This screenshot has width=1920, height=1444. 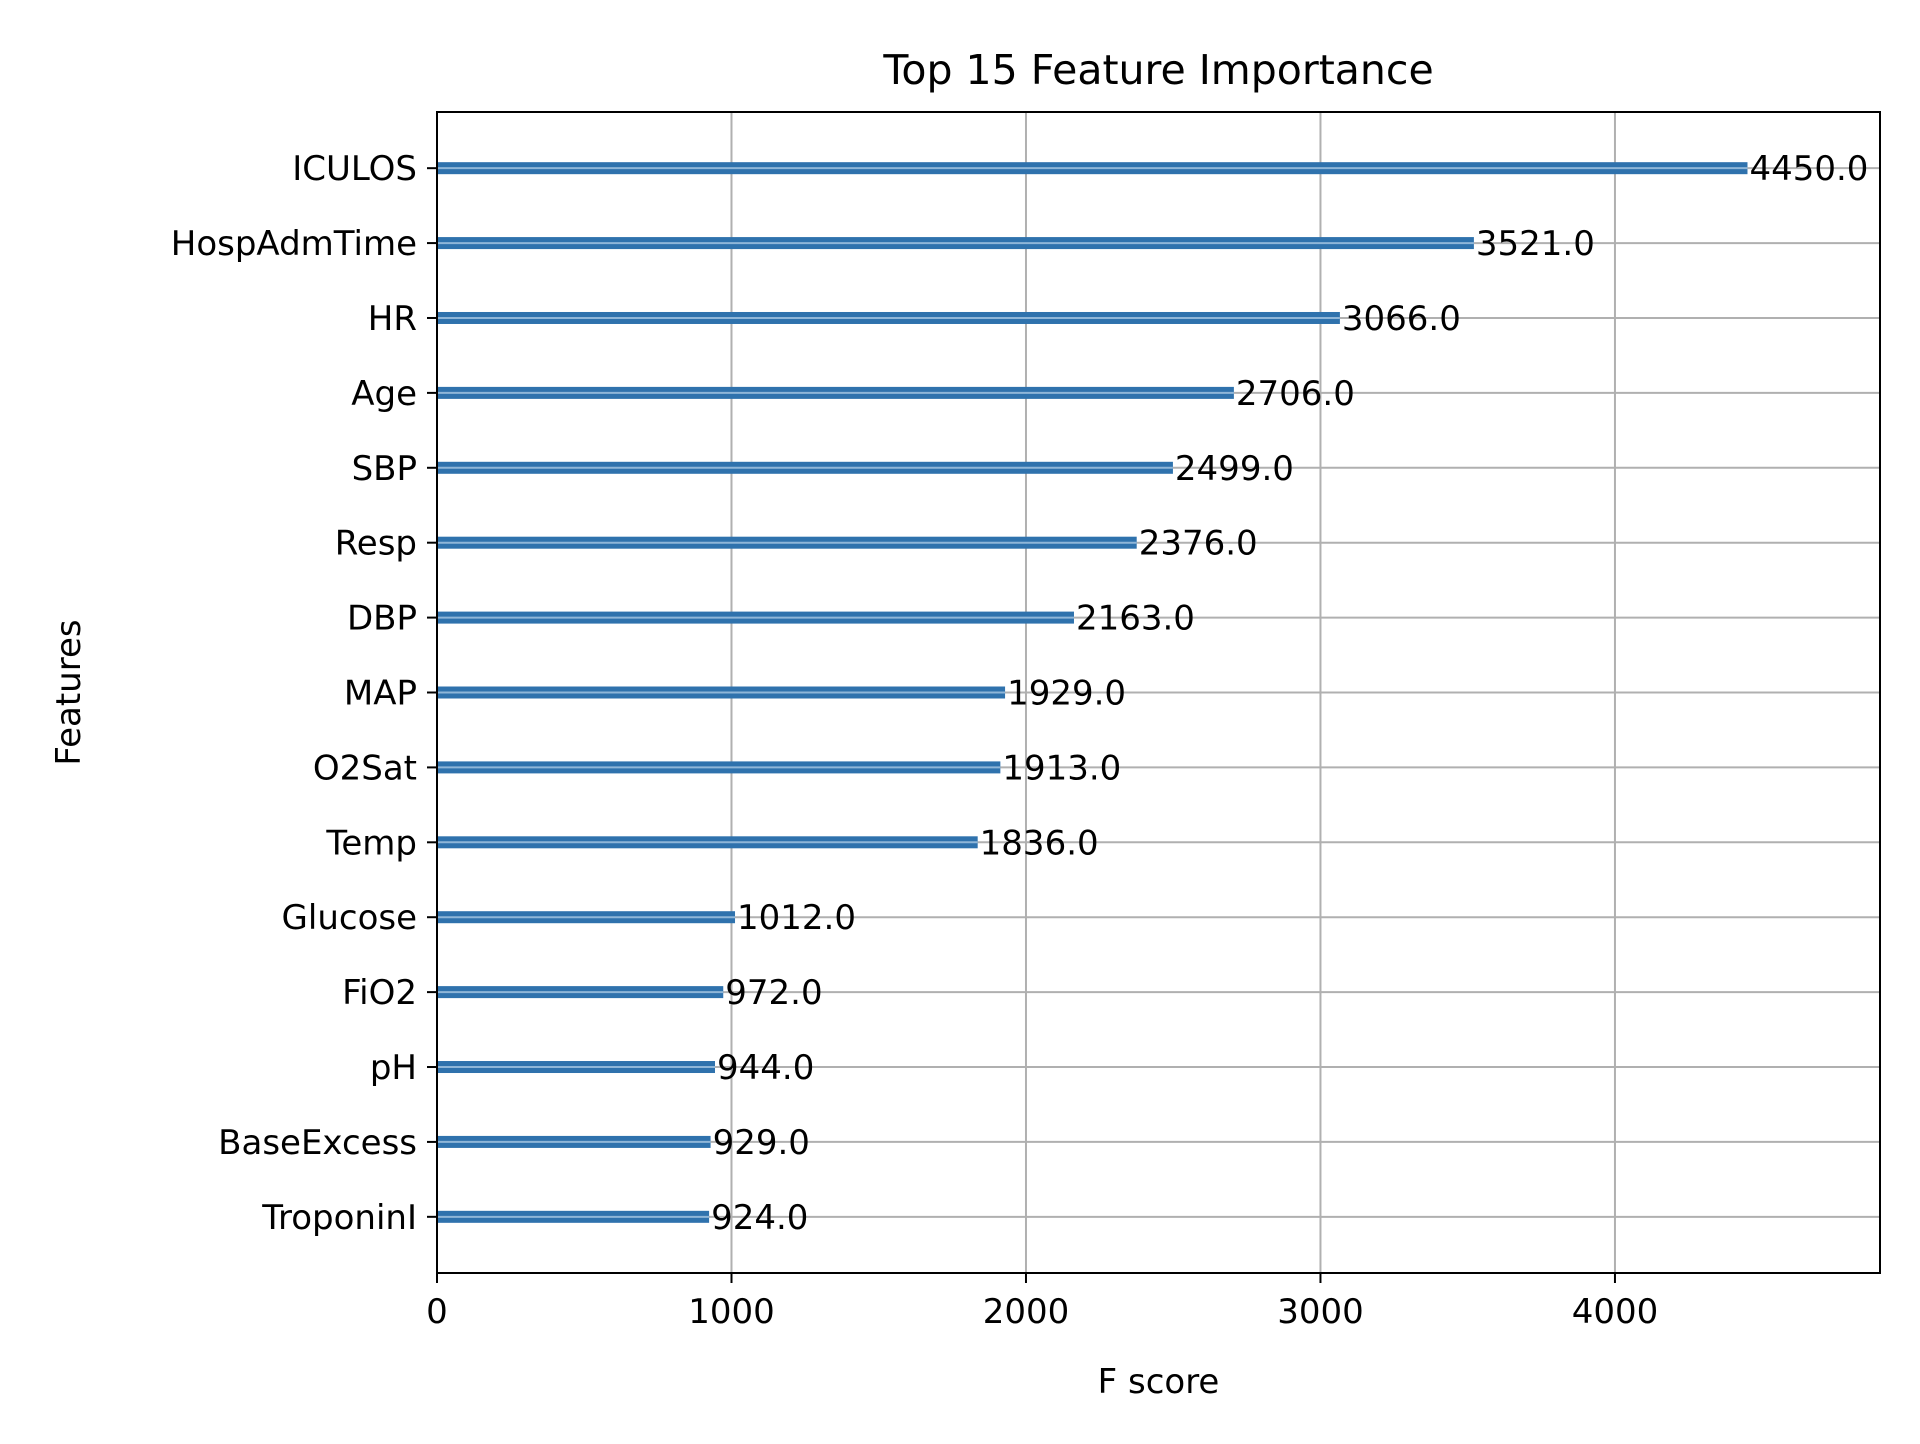 What do you see at coordinates (380, 694) in the screenshot?
I see `y-tick-label: MAP` at bounding box center [380, 694].